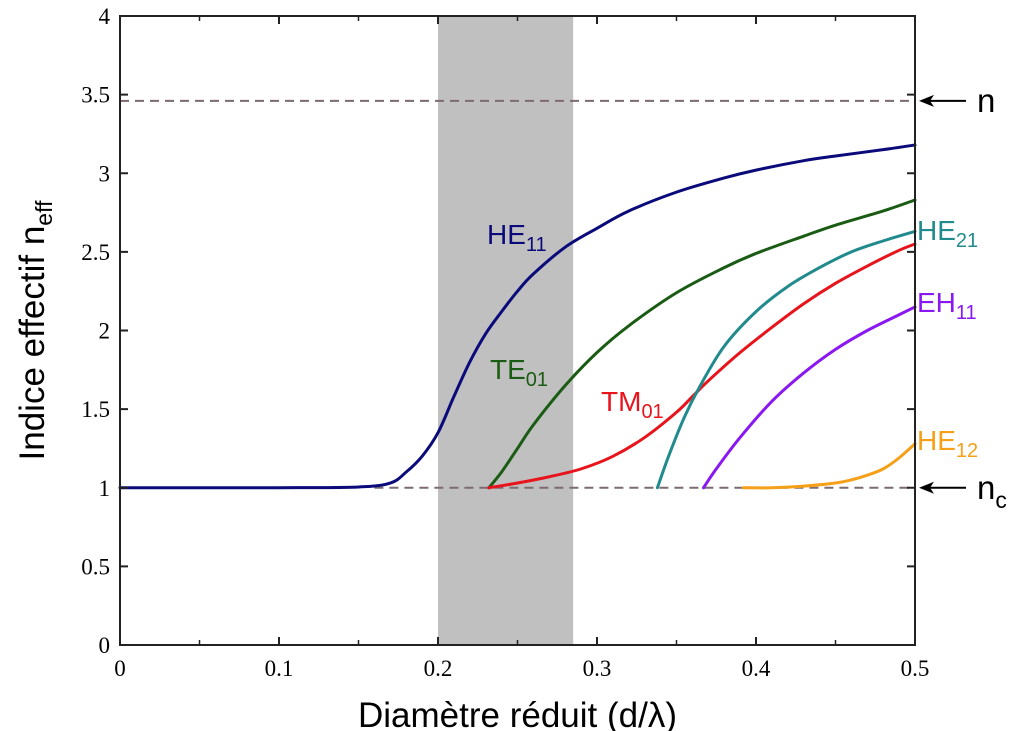  Describe the element at coordinates (105, 645) in the screenshot. I see `y-tick-label: 0` at that location.